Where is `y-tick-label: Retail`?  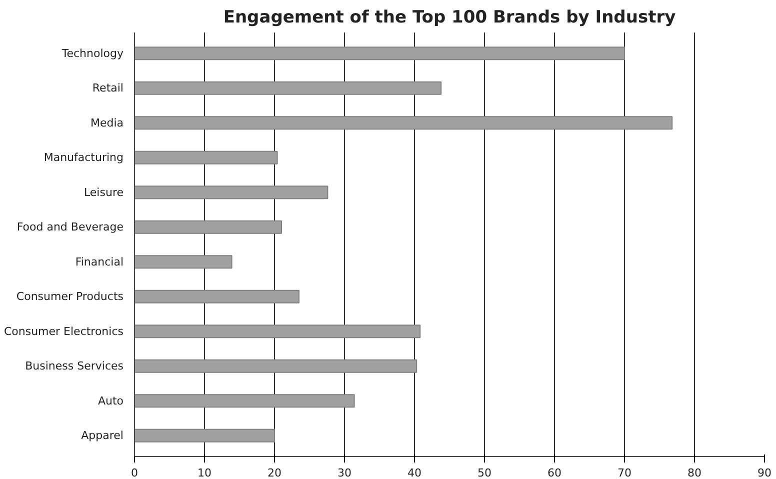
y-tick-label: Retail is located at coordinates (108, 88).